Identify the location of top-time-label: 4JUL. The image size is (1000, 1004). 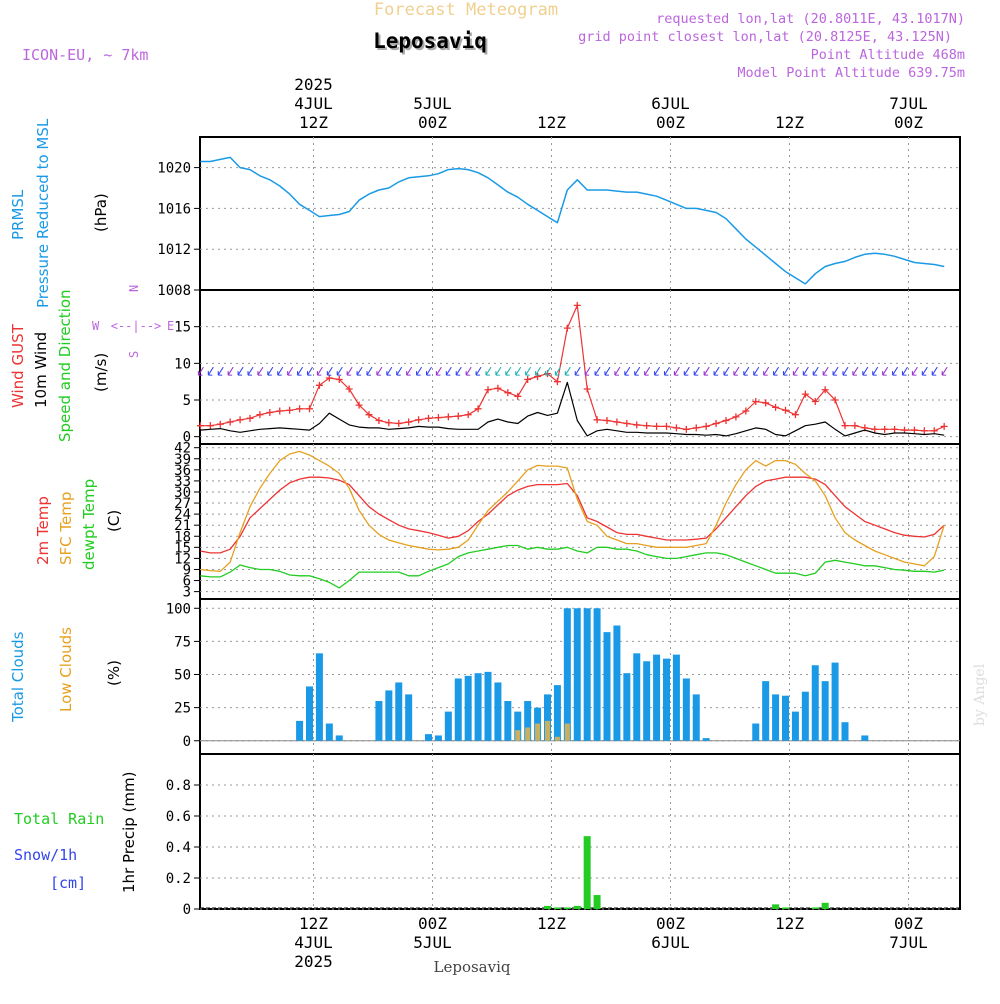
(313, 103).